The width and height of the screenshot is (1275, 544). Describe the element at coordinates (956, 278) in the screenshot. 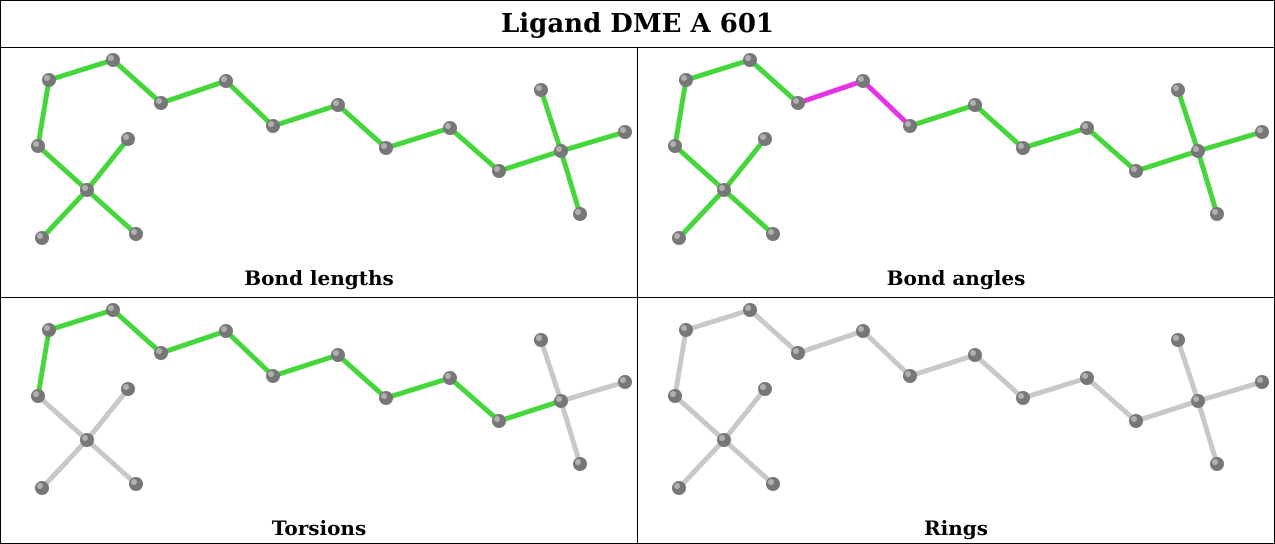

I see `caption-bond-angles: Bond angles` at that location.